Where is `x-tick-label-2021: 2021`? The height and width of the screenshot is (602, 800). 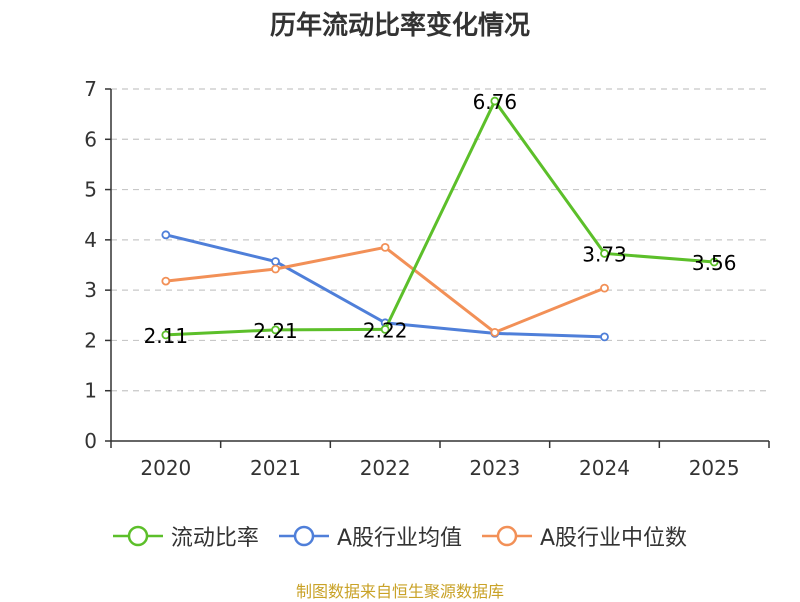 x-tick-label-2021: 2021 is located at coordinates (275, 468).